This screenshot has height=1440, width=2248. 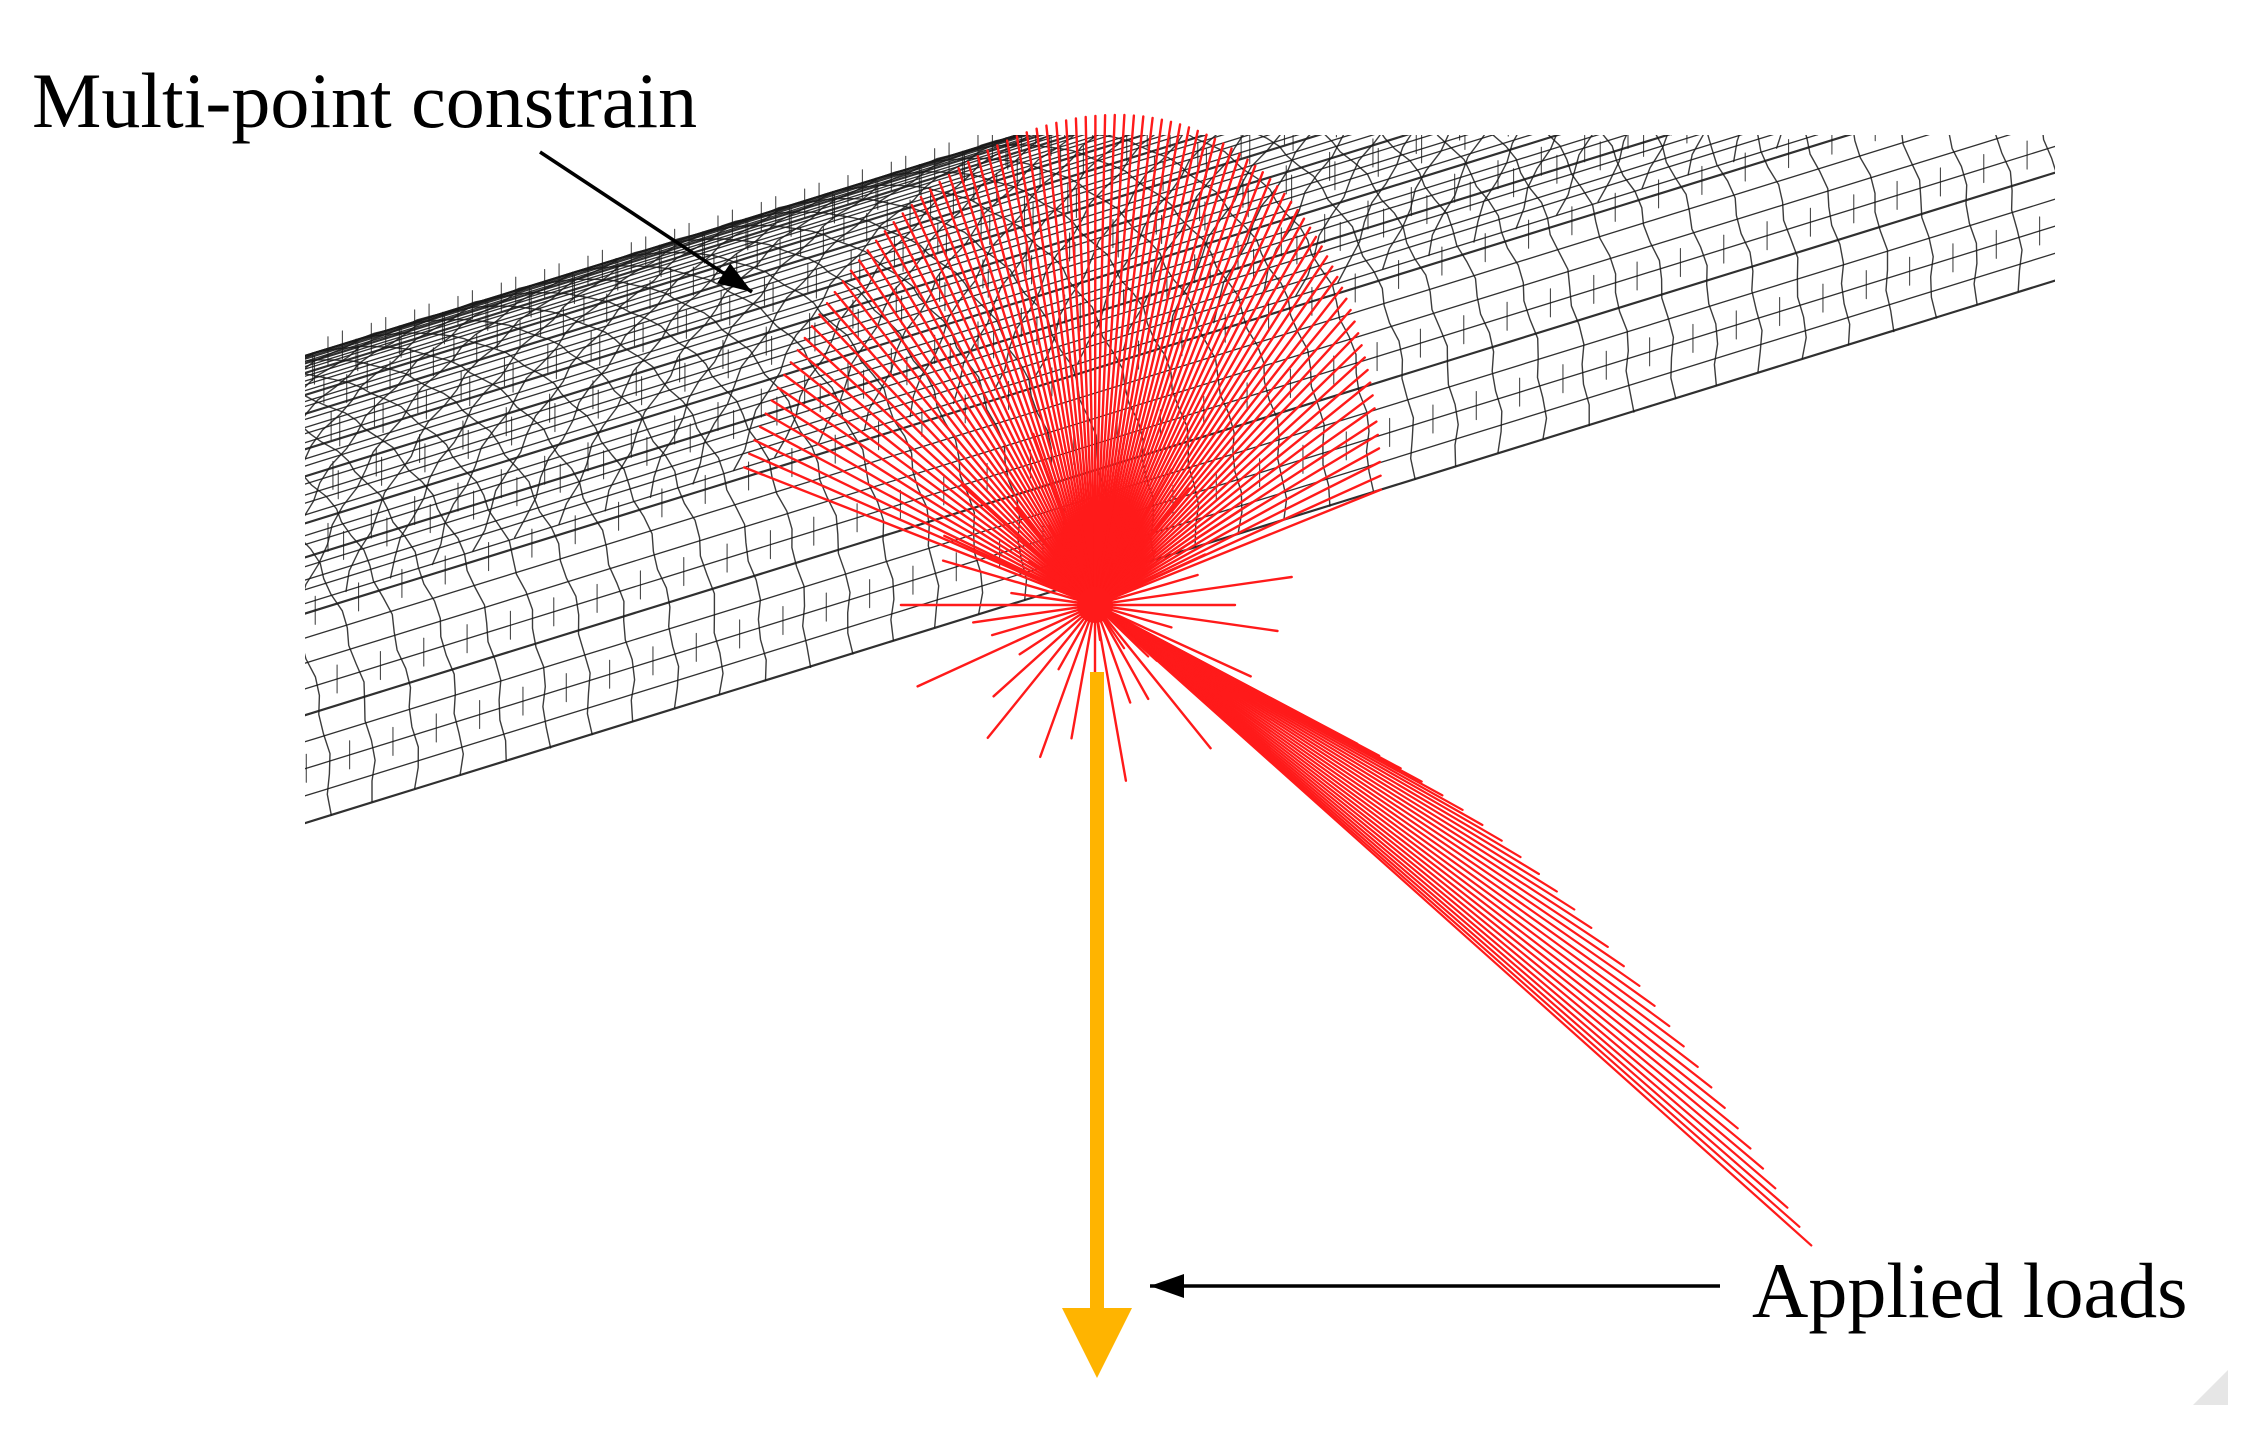 What do you see at coordinates (1435, 1286) in the screenshot?
I see `loads-callout-arrow` at bounding box center [1435, 1286].